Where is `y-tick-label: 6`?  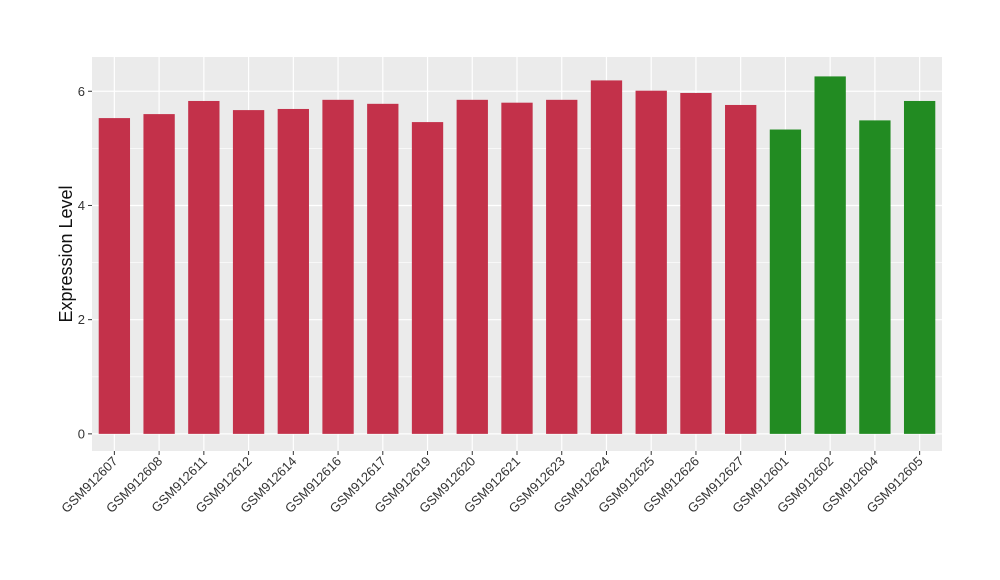
y-tick-label: 6 is located at coordinates (81, 91).